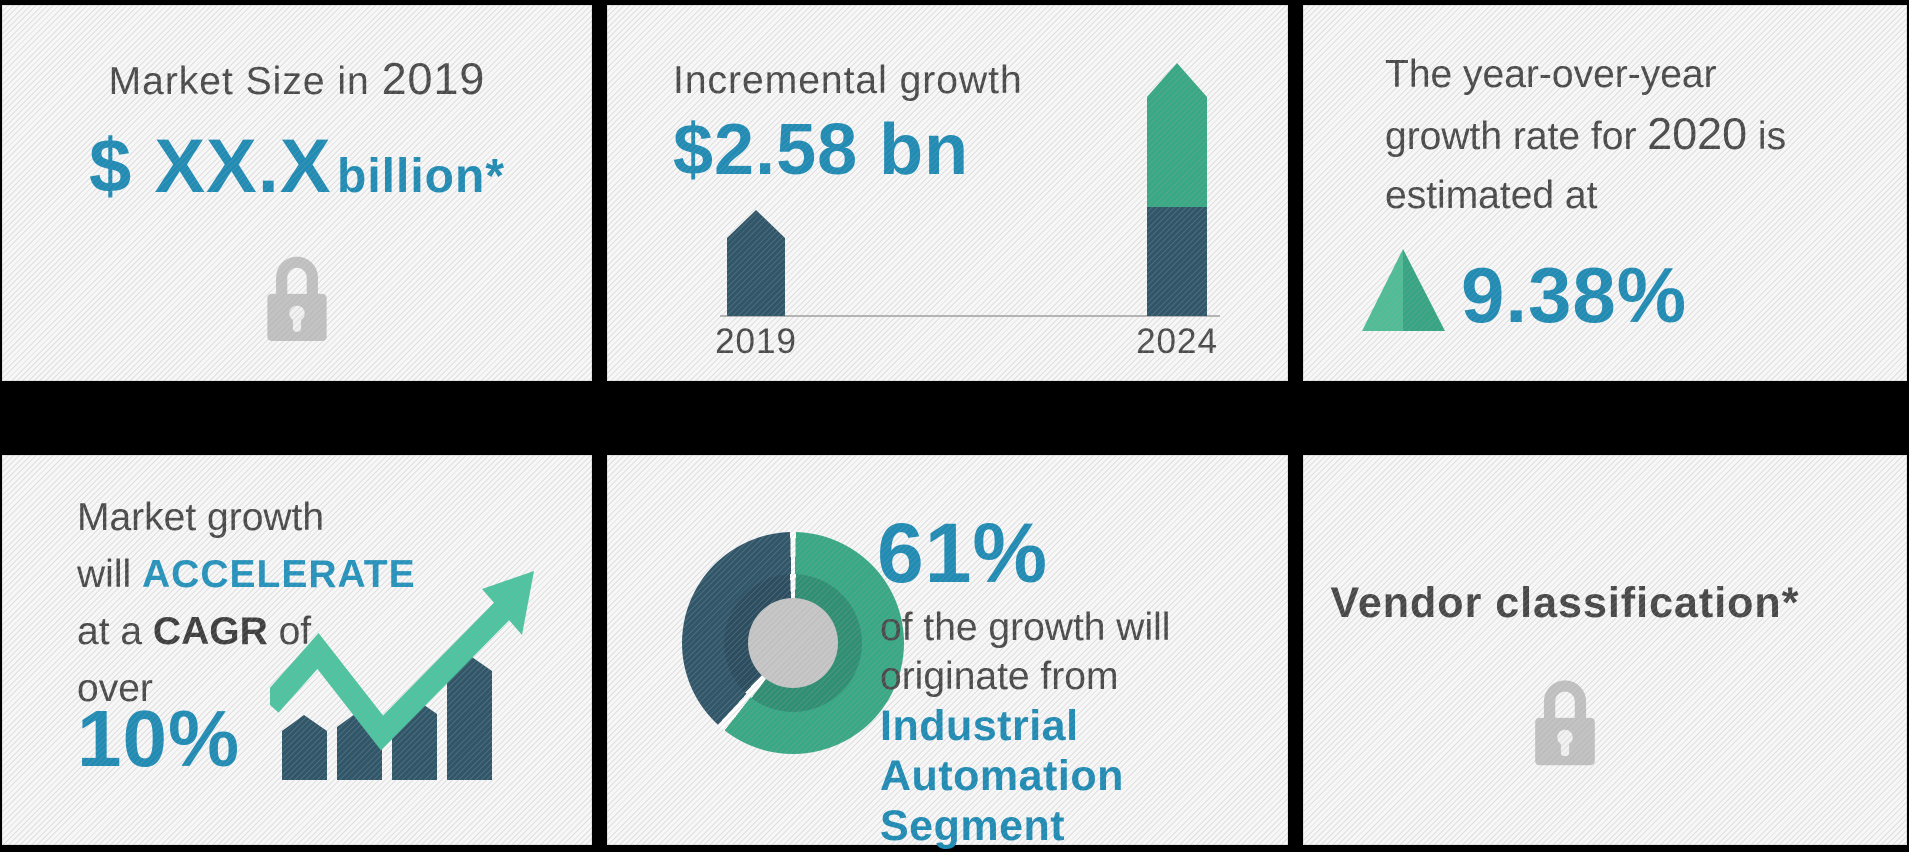 This screenshot has height=852, width=1909. Describe the element at coordinates (1565, 603) in the screenshot. I see `vendor-title: Vendor classification*` at that location.